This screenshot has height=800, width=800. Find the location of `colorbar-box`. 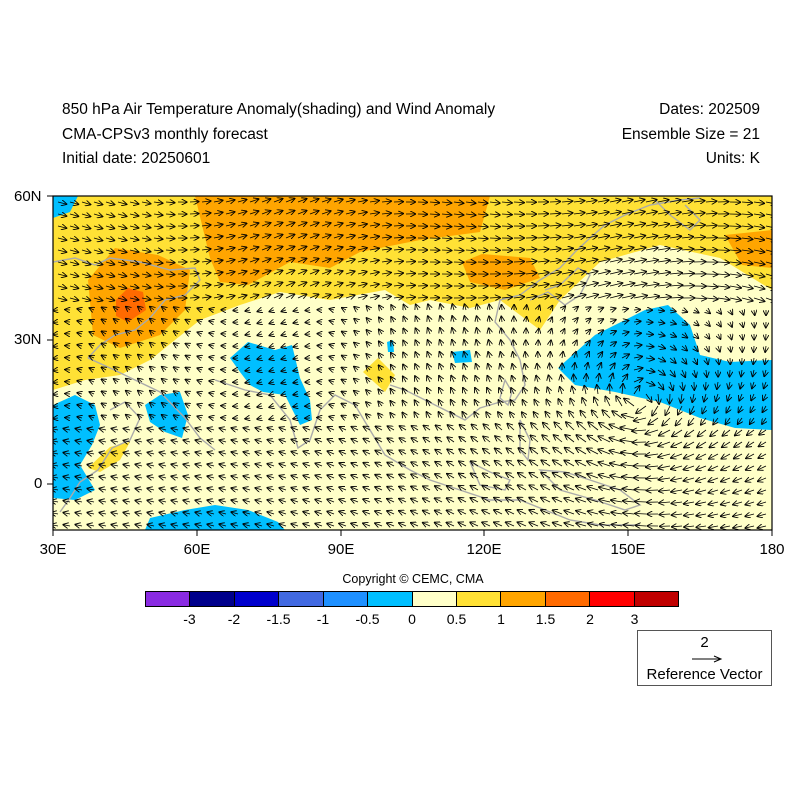

colorbar-box is located at coordinates (346, 599).